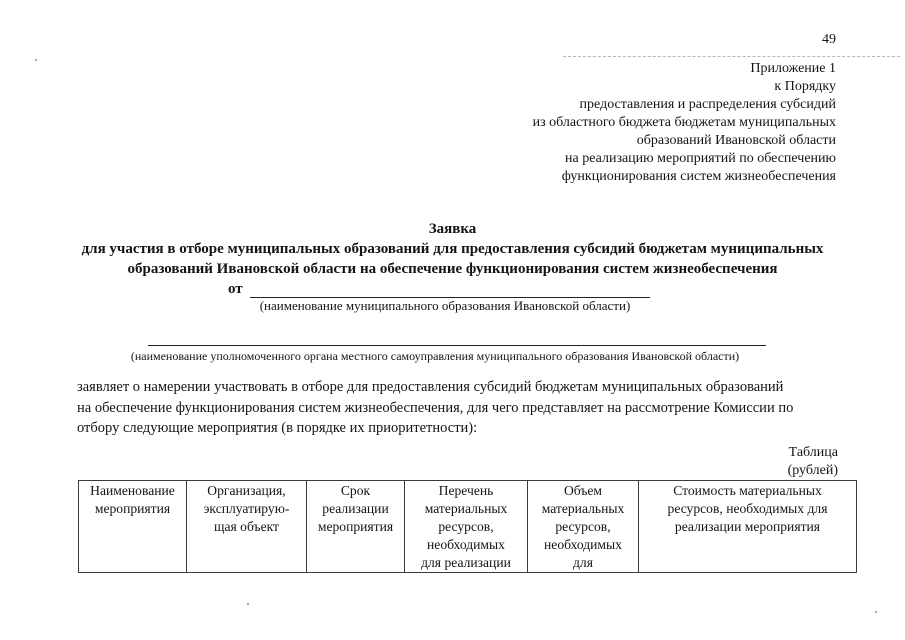 The height and width of the screenshot is (640, 905). What do you see at coordinates (246, 526) in the screenshot?
I see `col-header-operating-organization: Организация, эксплуатирую- щая объект` at bounding box center [246, 526].